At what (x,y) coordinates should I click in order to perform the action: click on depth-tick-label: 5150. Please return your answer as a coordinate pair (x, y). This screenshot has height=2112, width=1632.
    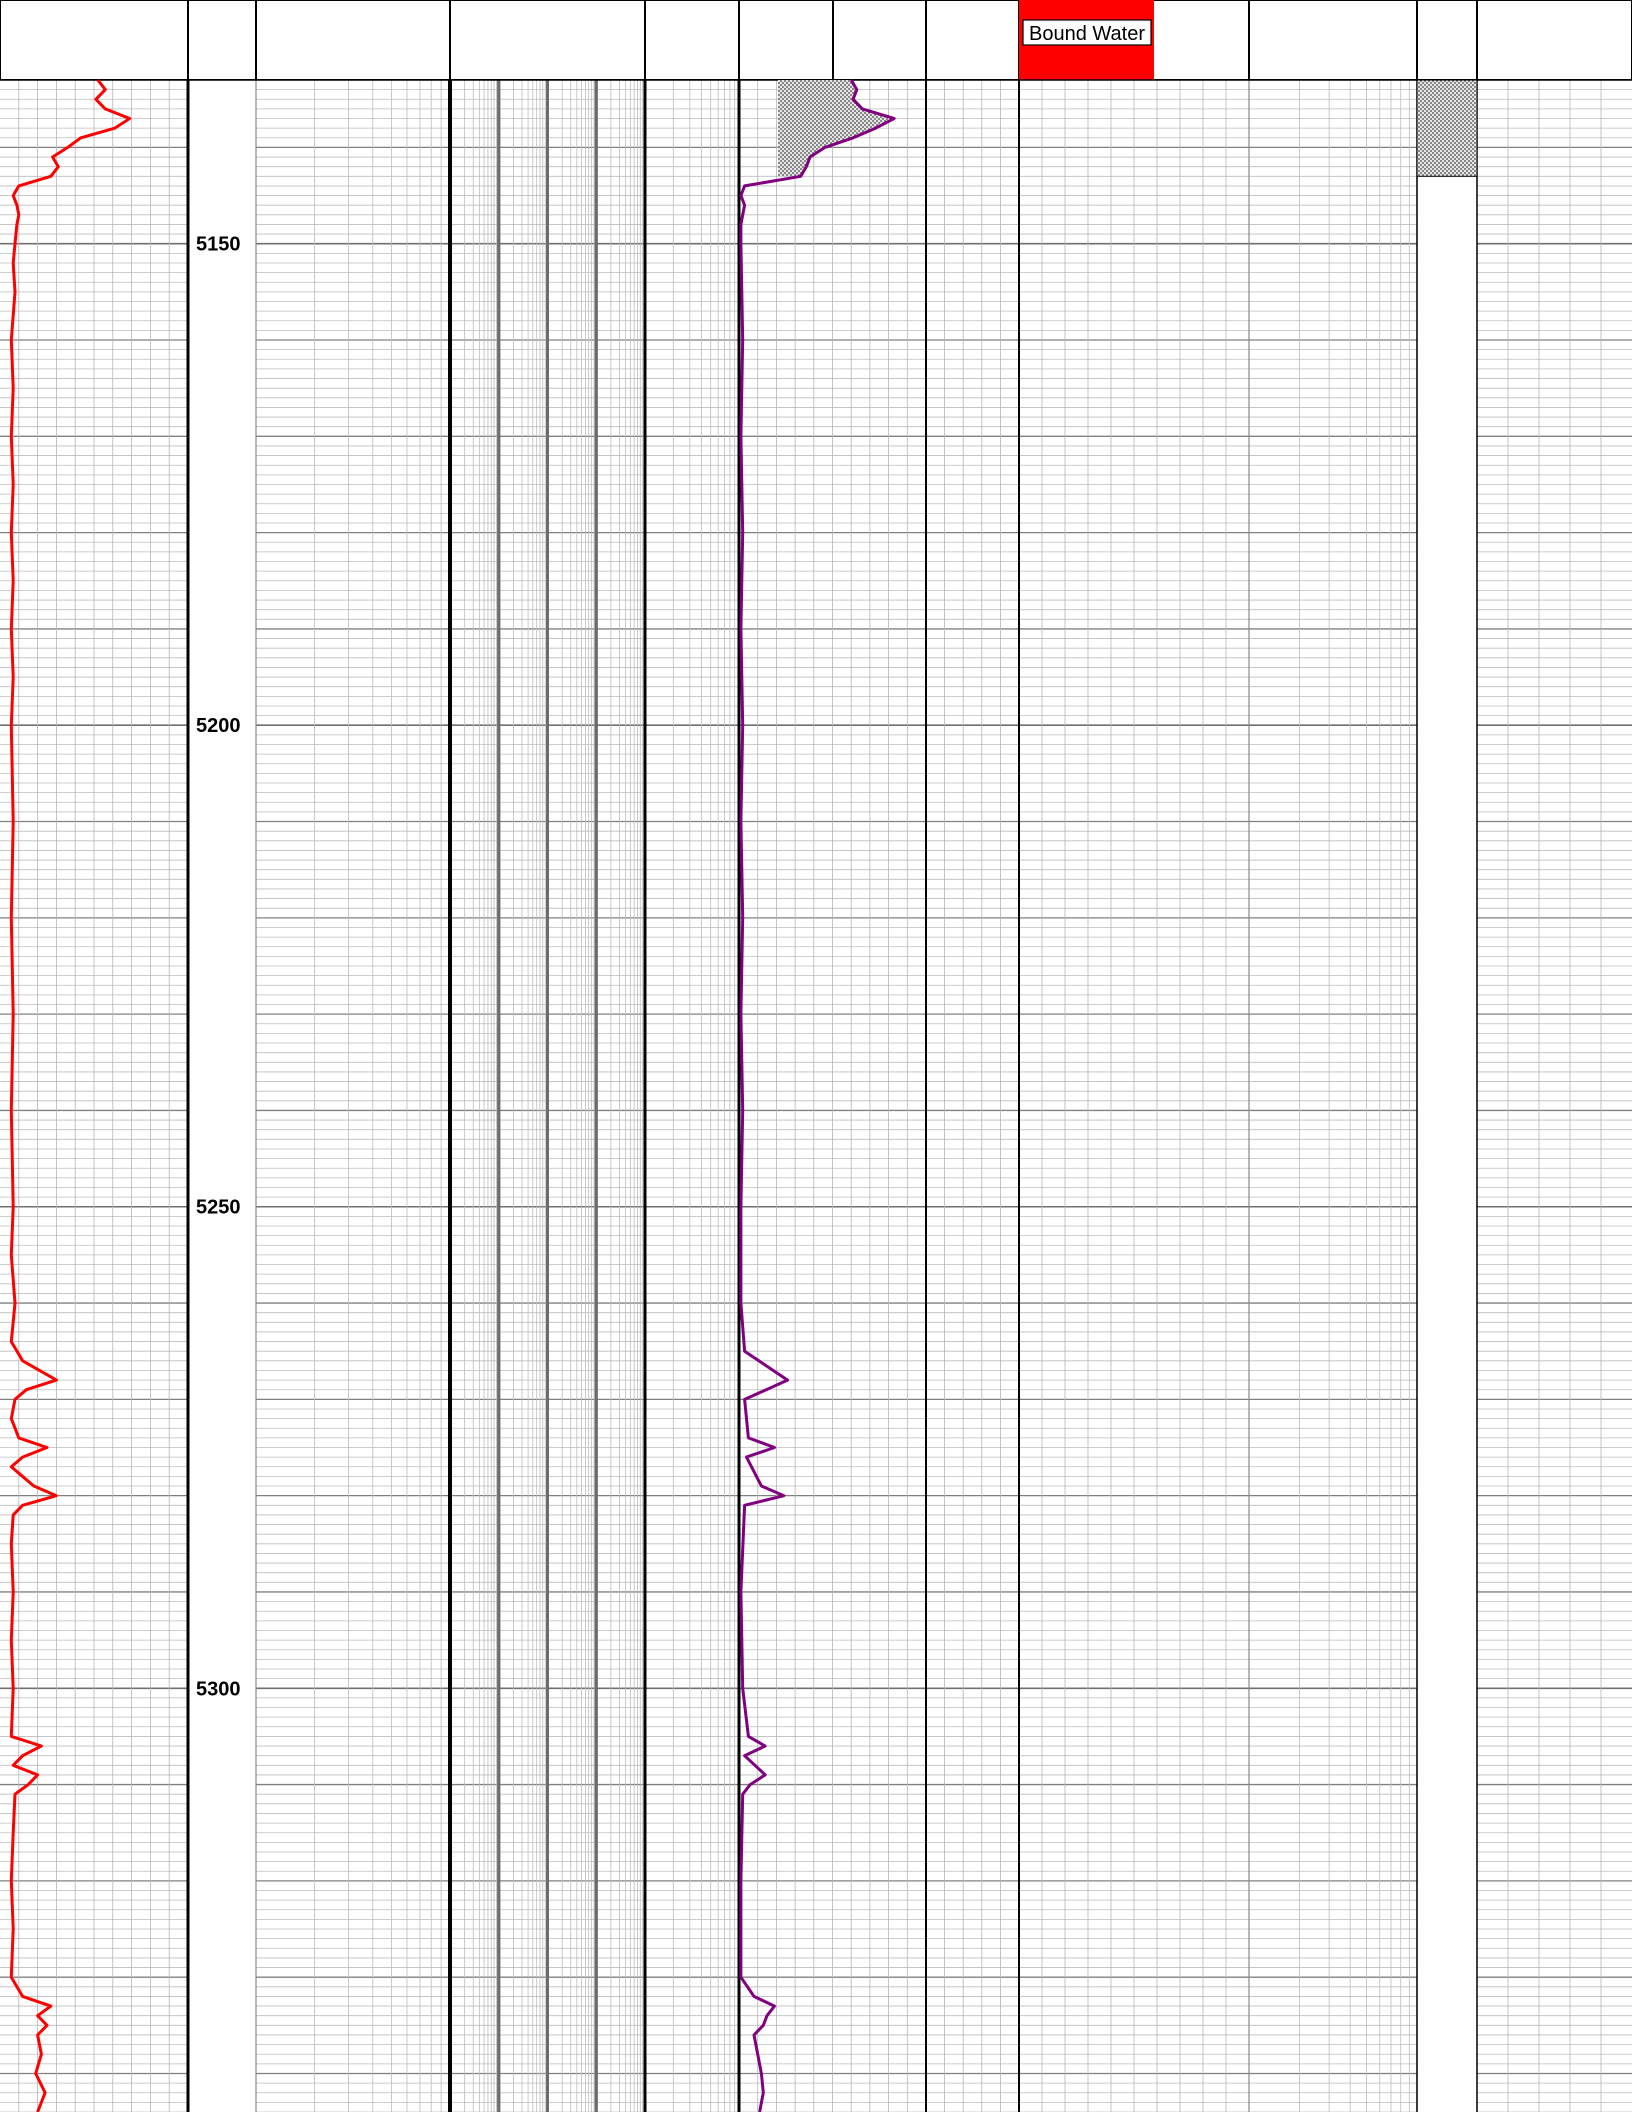
    Looking at the image, I should click on (218, 245).